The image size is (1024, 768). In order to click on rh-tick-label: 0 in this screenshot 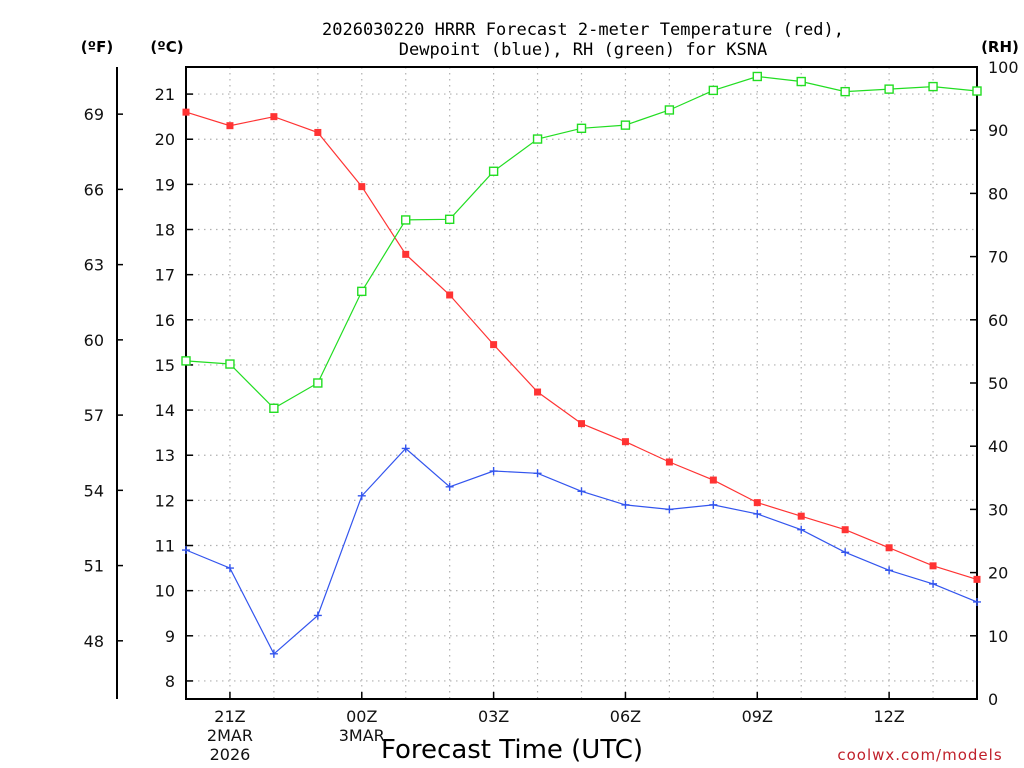, I will do `click(993, 699)`.